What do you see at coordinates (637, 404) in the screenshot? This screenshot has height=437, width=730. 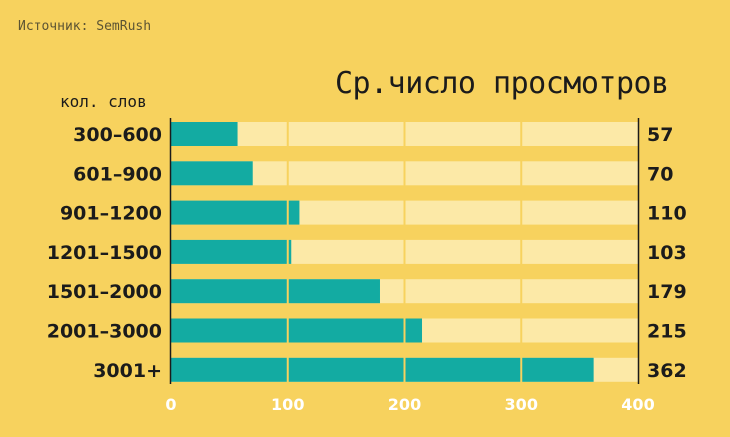 I see `x-tick-label: 400` at bounding box center [637, 404].